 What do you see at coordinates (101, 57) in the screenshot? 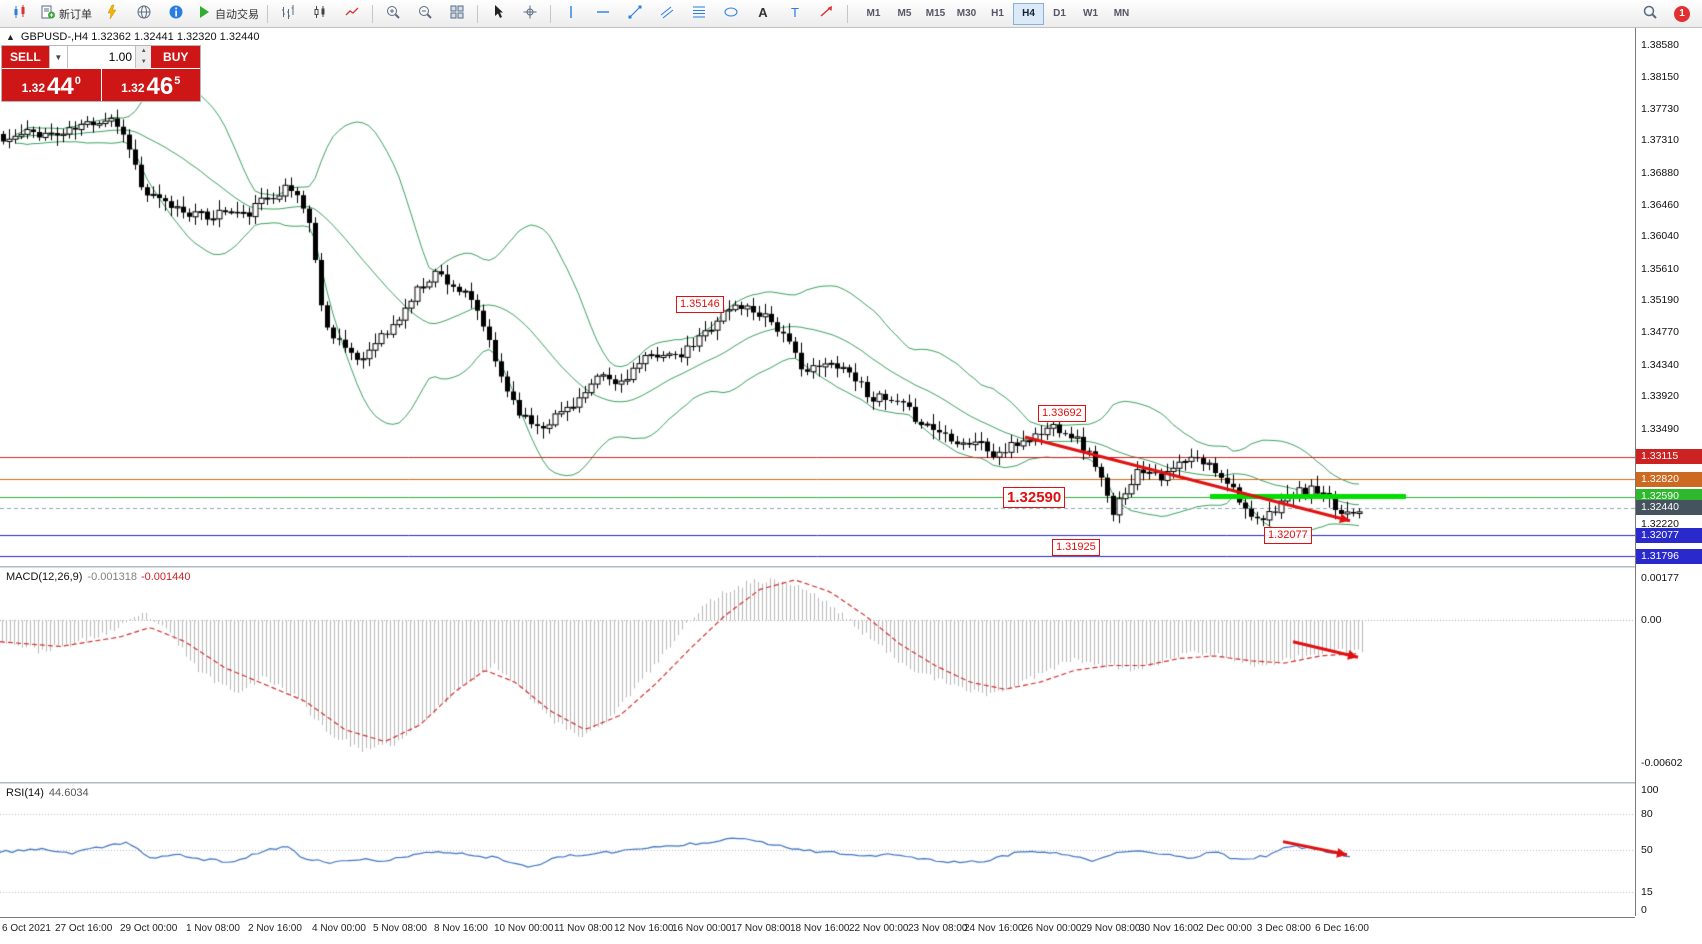
I see `volume-input` at bounding box center [101, 57].